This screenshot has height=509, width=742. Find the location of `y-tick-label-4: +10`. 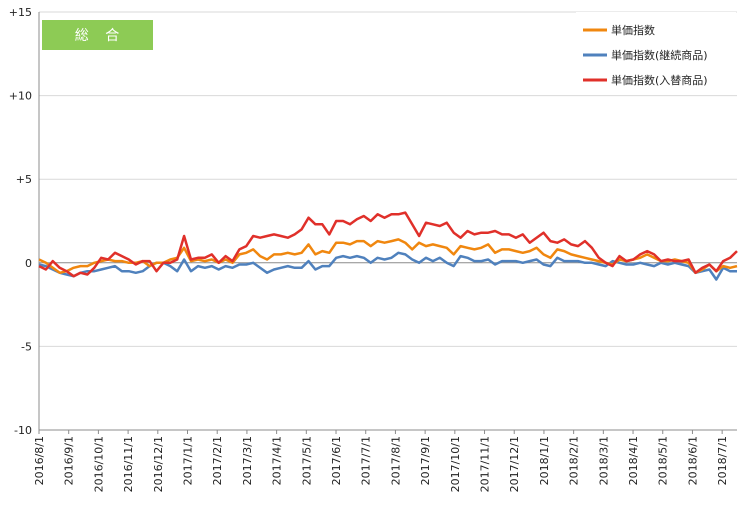

y-tick-label-4: +10 is located at coordinates (20, 96).